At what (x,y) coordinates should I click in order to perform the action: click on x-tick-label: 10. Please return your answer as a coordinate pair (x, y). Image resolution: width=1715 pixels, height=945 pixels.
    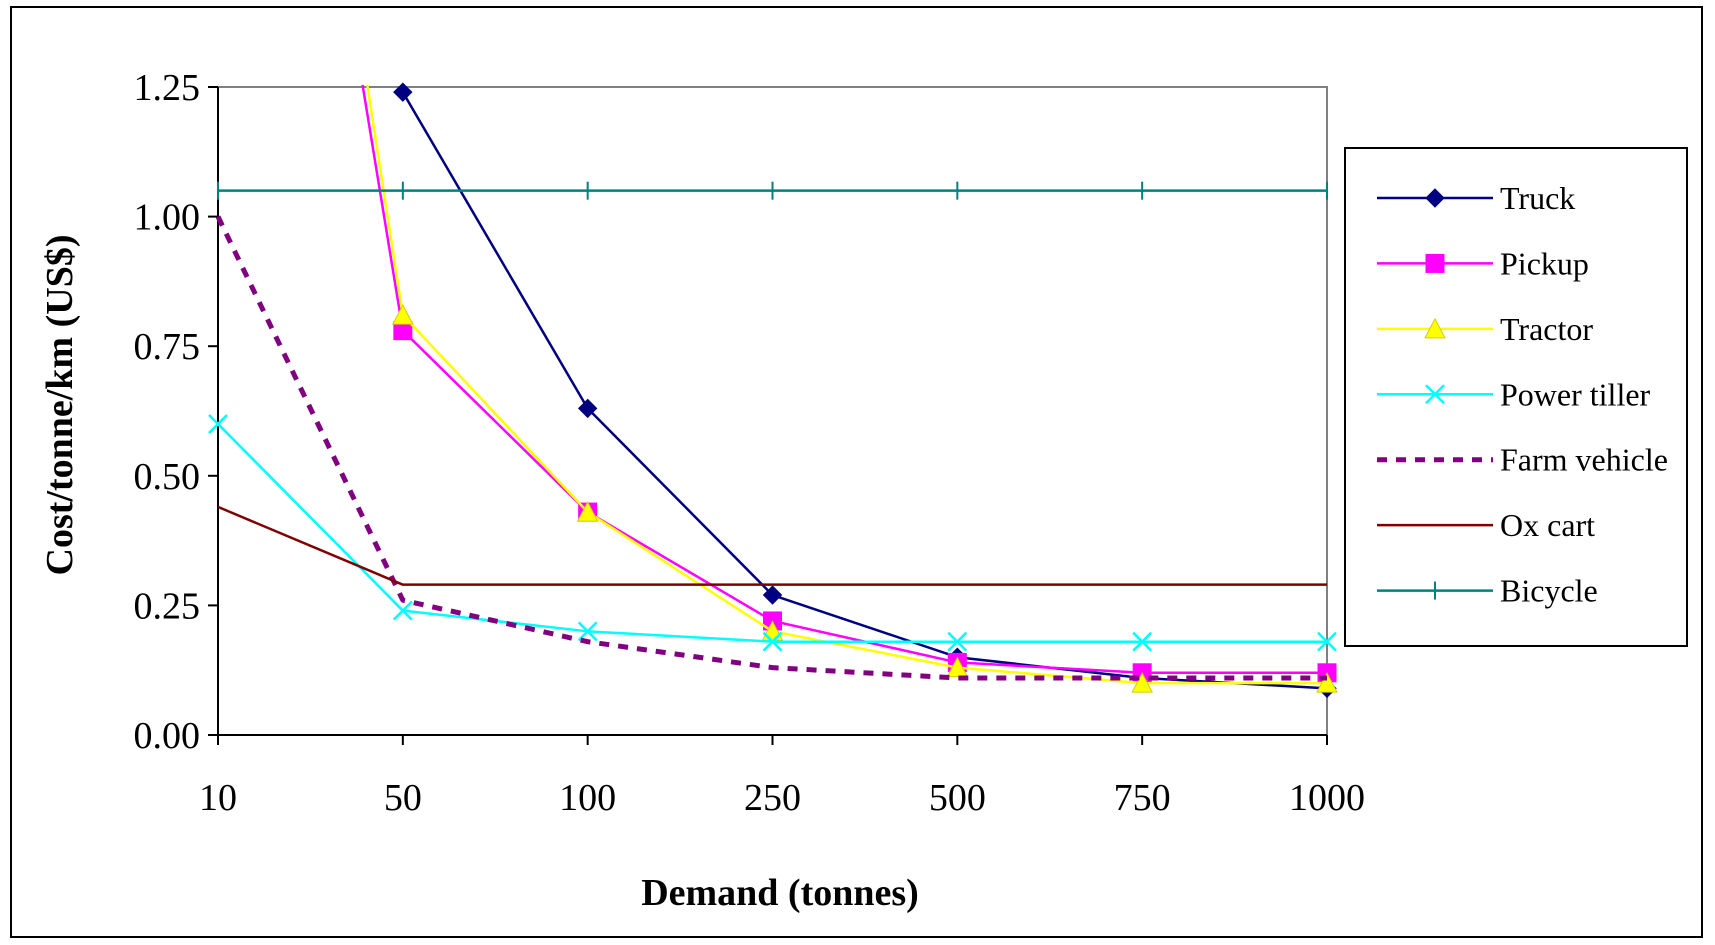
    Looking at the image, I should click on (218, 798).